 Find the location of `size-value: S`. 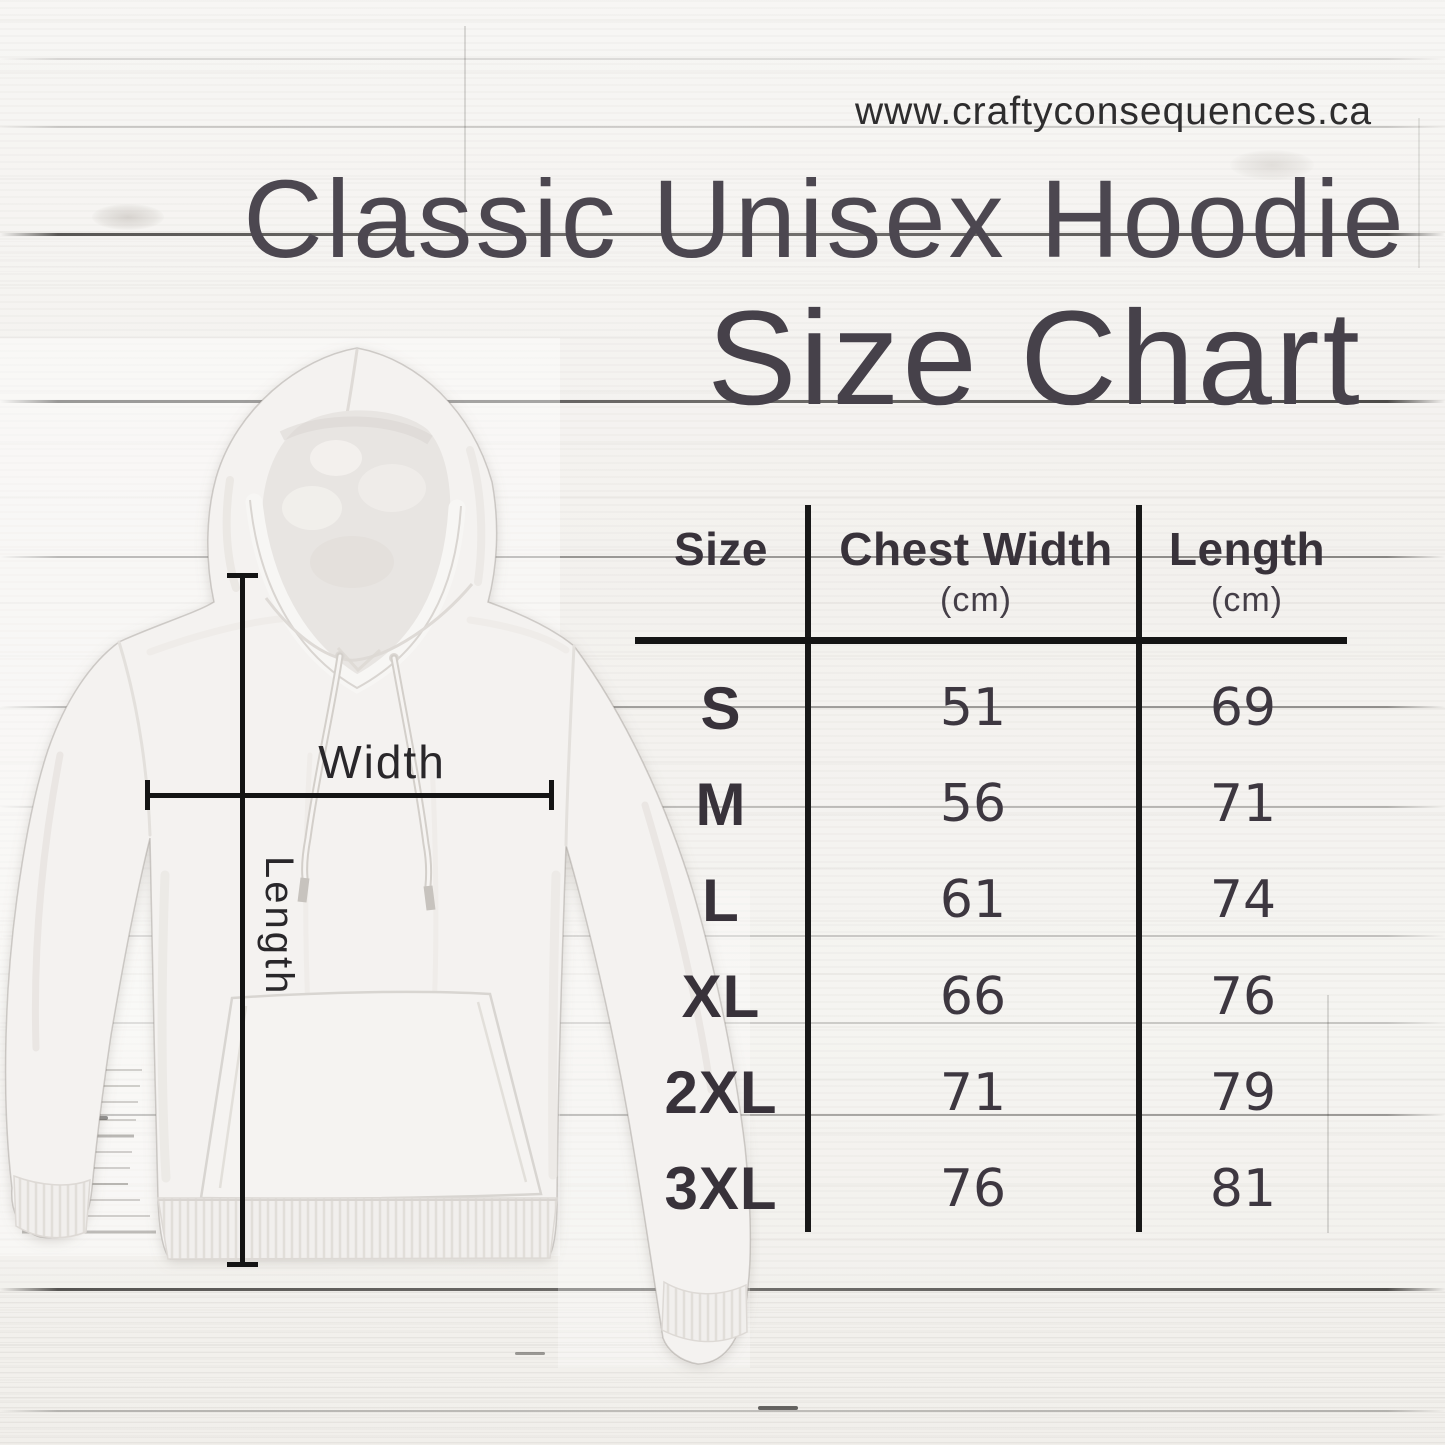

size-value: S is located at coordinates (721, 708).